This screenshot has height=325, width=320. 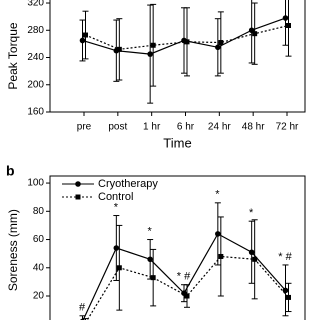 I want to click on panel-label: b, so click(x=10, y=171).